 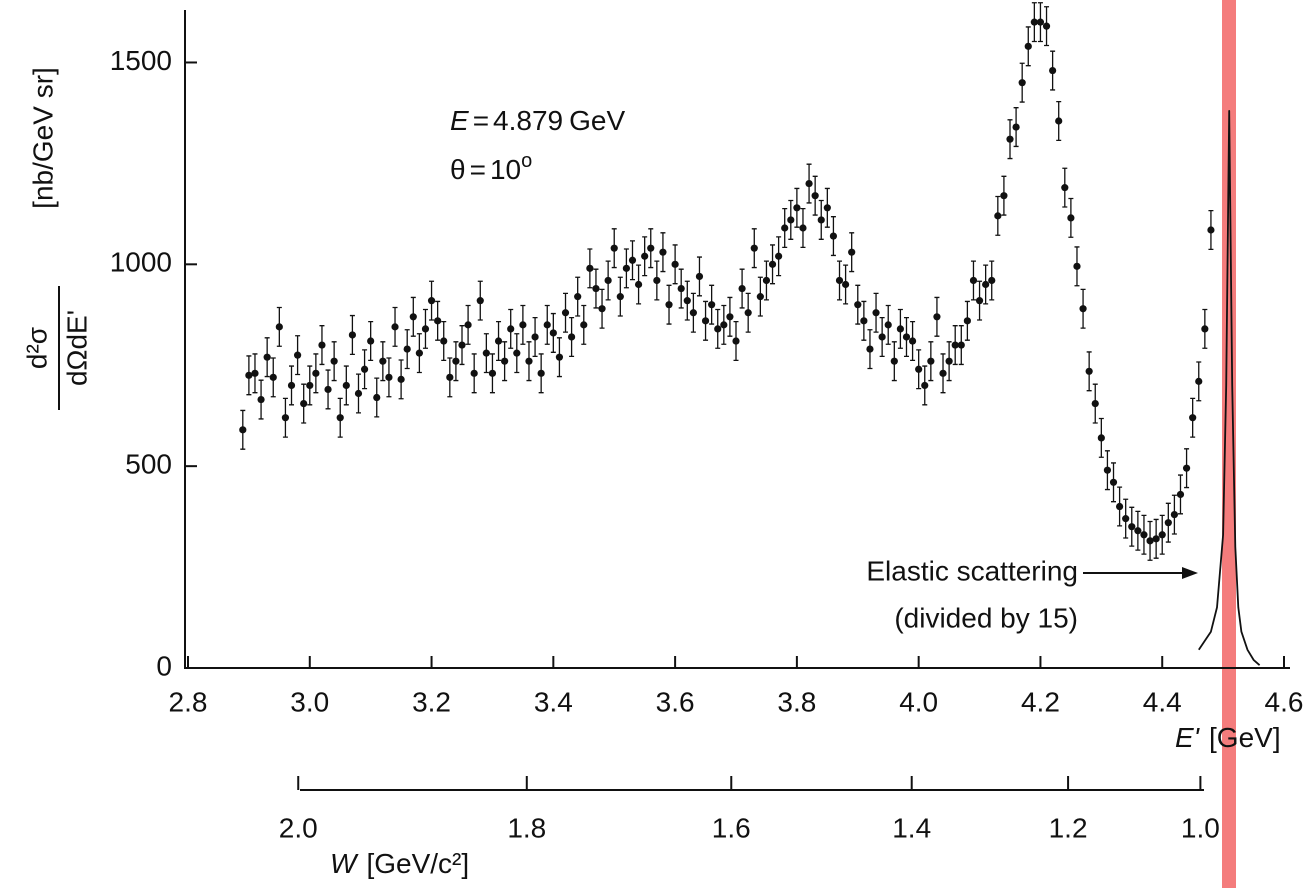 What do you see at coordinates (911, 827) in the screenshot?
I see `w-tick-label: 1.4` at bounding box center [911, 827].